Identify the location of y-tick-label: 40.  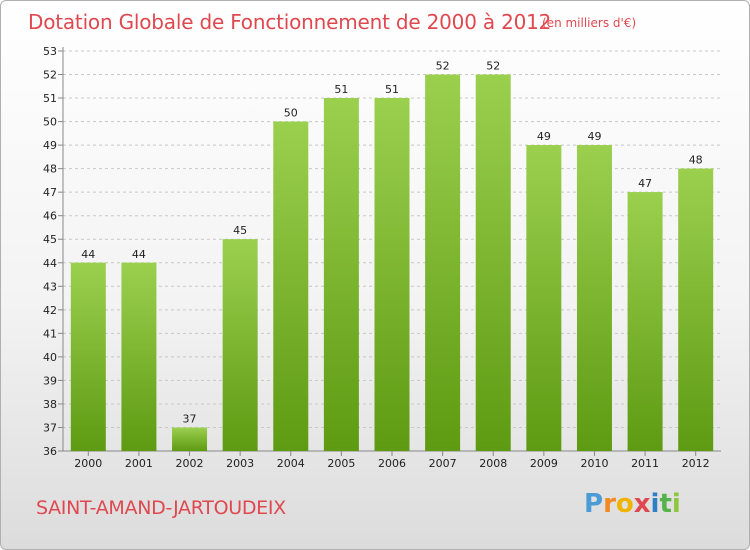
(50, 357).